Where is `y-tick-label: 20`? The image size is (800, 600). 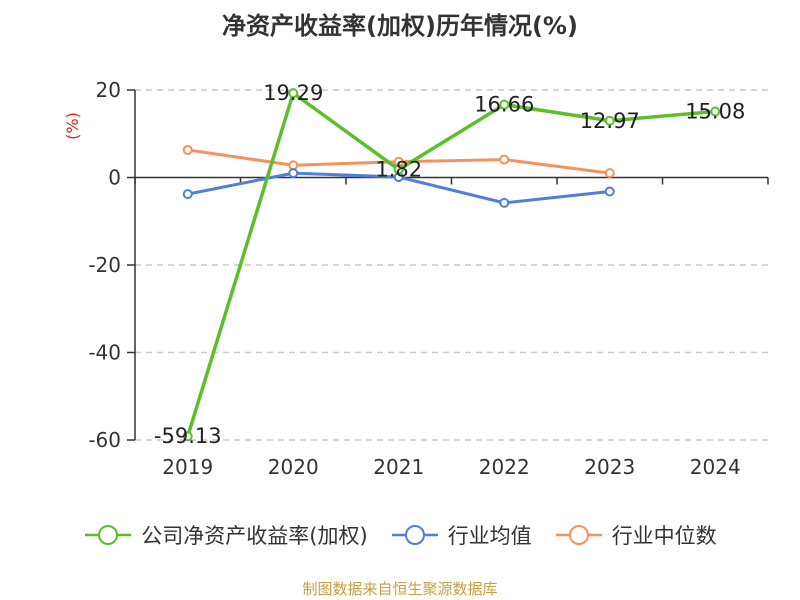
y-tick-label: 20 is located at coordinates (108, 90).